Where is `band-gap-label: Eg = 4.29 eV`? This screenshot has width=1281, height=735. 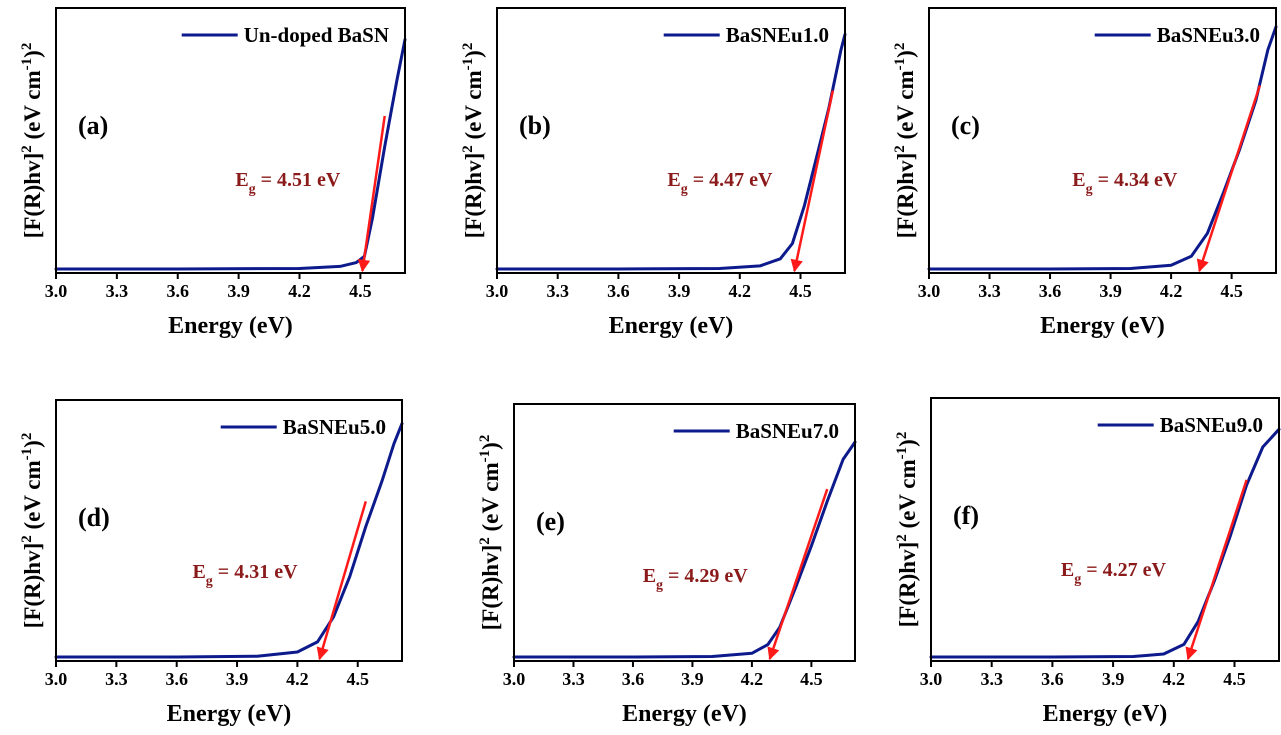 band-gap-label: Eg = 4.29 eV is located at coordinates (696, 579).